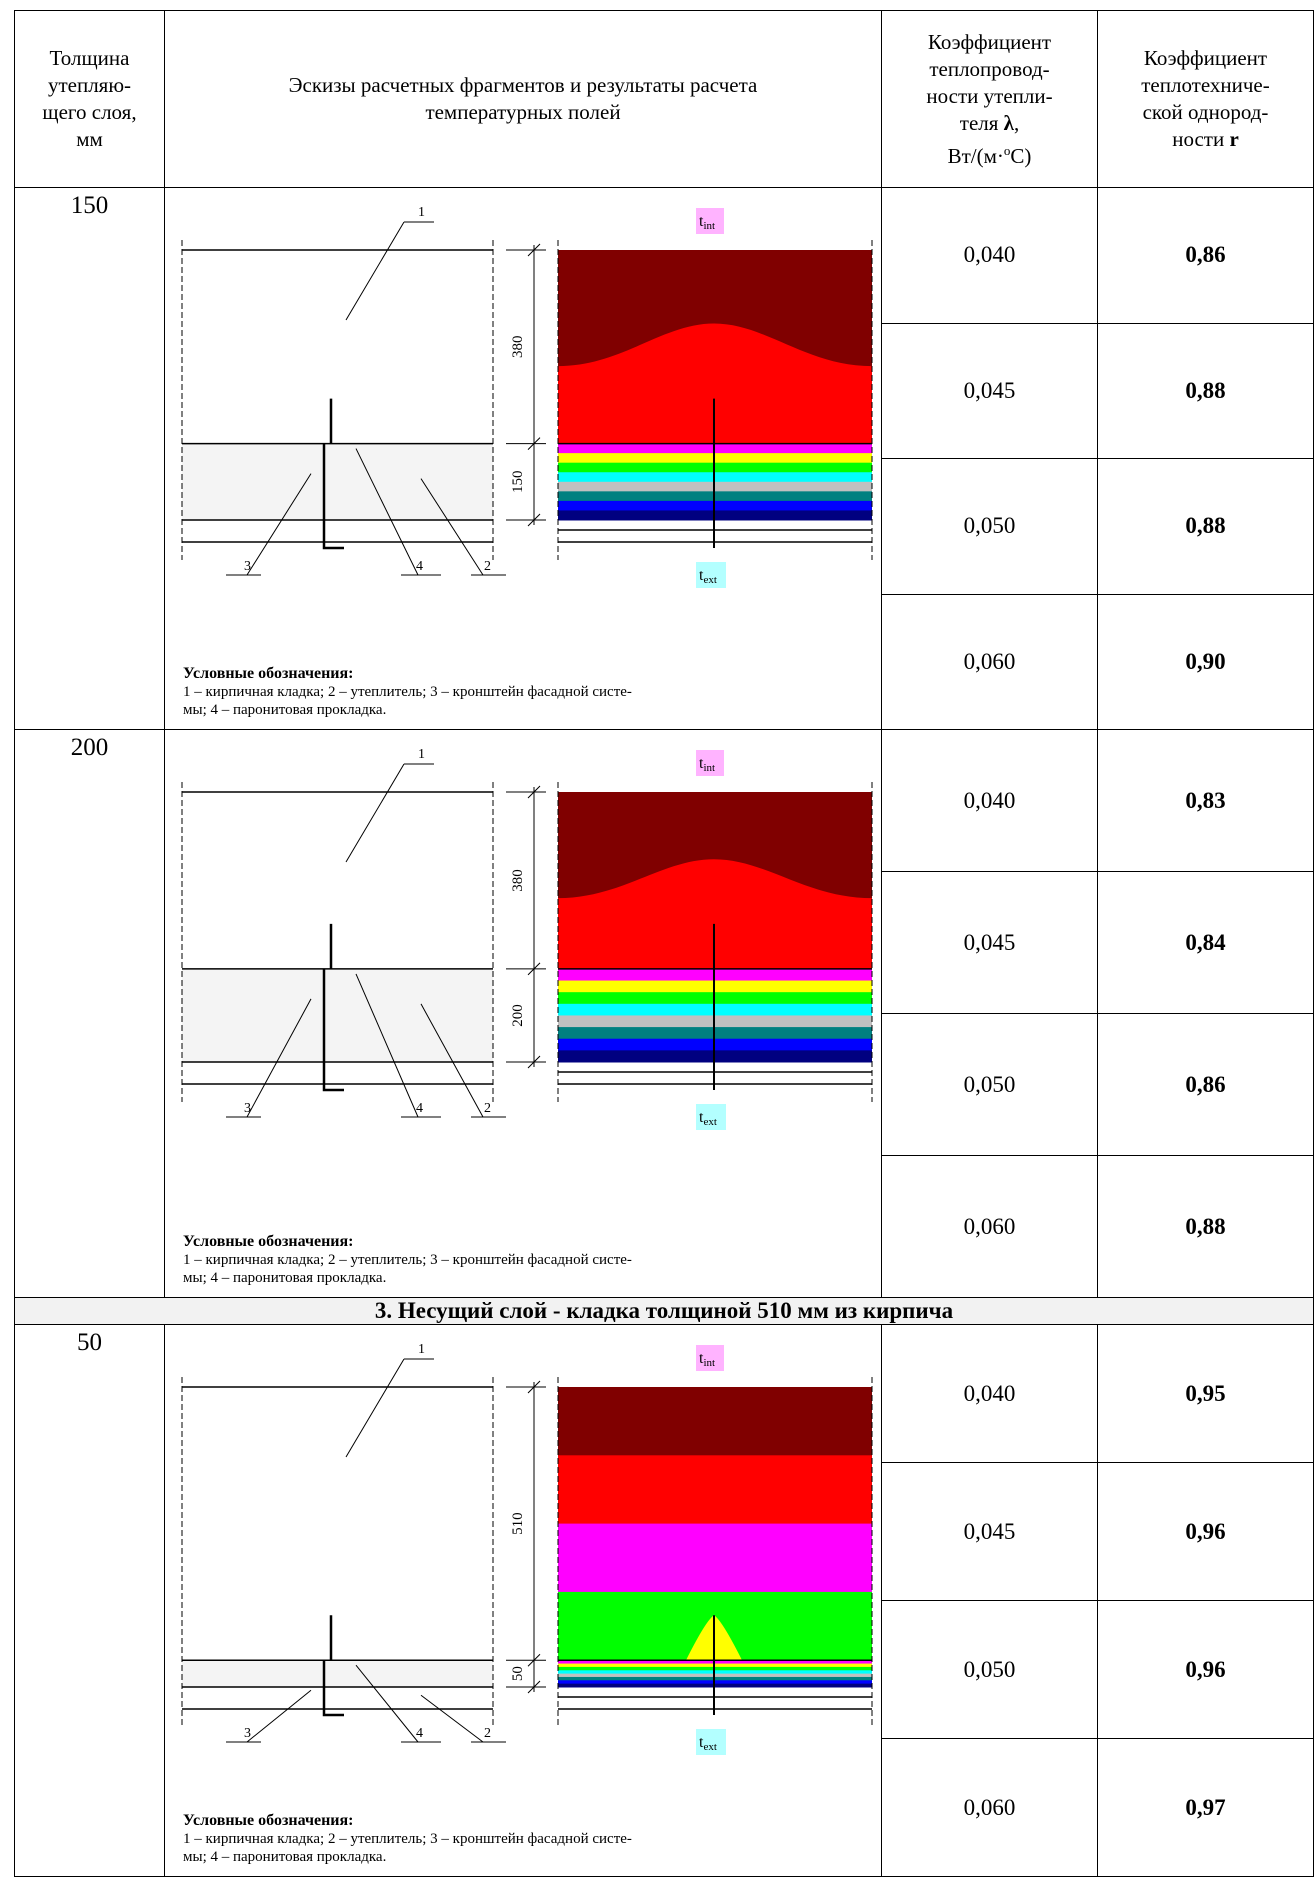 This screenshot has width=1316, height=1879. Describe the element at coordinates (89, 458) in the screenshot. I see `thickness: 150` at that location.